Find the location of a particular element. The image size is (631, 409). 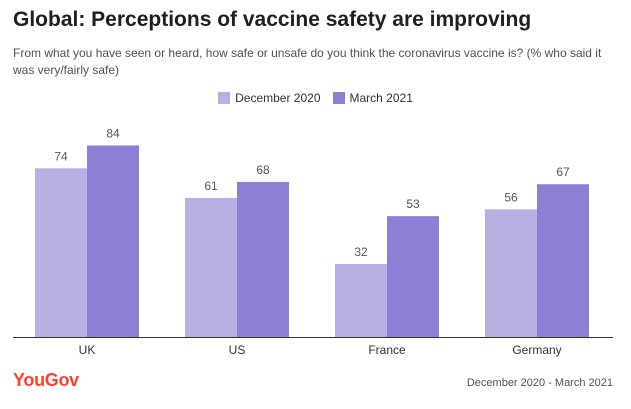

bar-us-march-2021 is located at coordinates (263, 259).